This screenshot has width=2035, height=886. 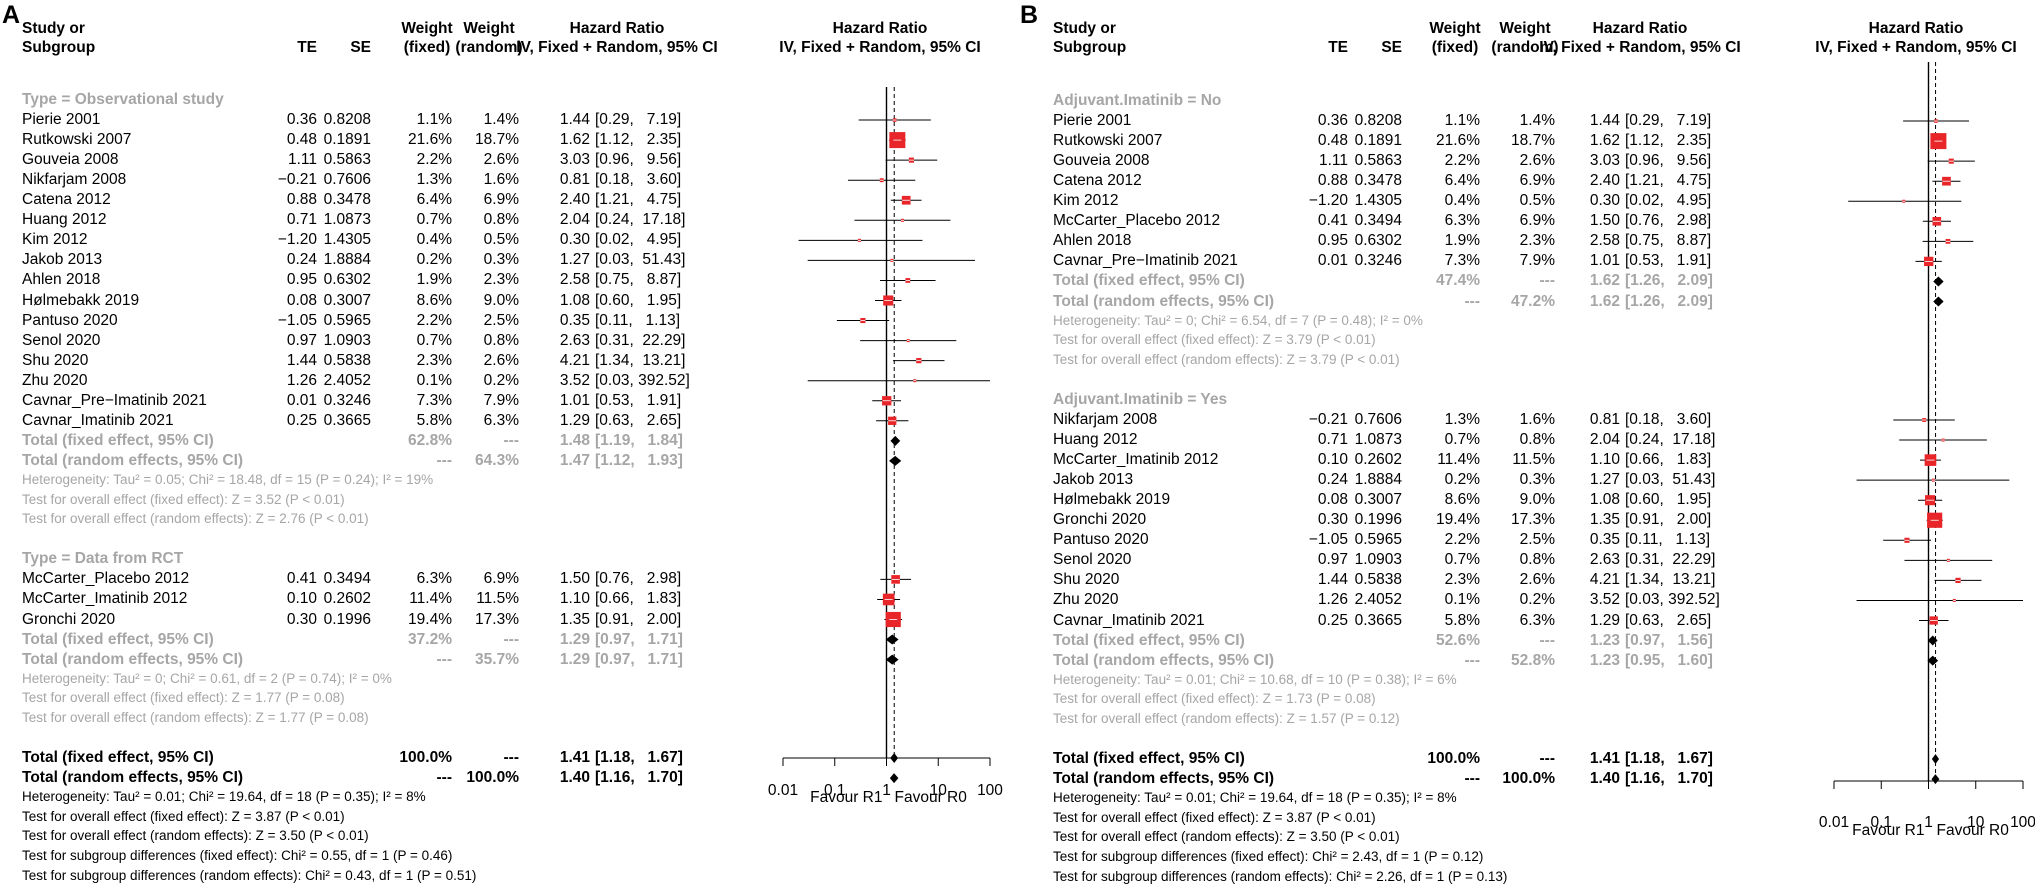 What do you see at coordinates (1537, 500) in the screenshot?
I see `weight-random: 9.0%` at bounding box center [1537, 500].